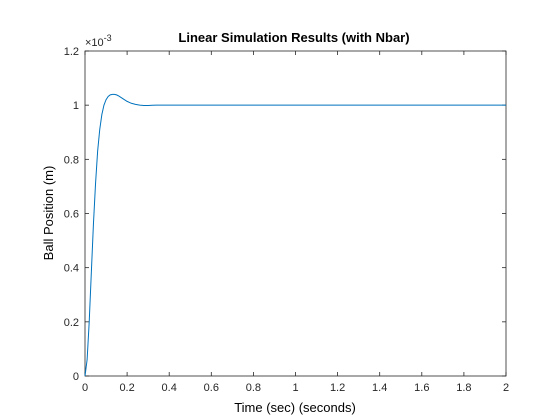 This screenshot has width=560, height=420. Describe the element at coordinates (98, 41) in the screenshot. I see `y-exponent-label: ×10⁻³` at that location.